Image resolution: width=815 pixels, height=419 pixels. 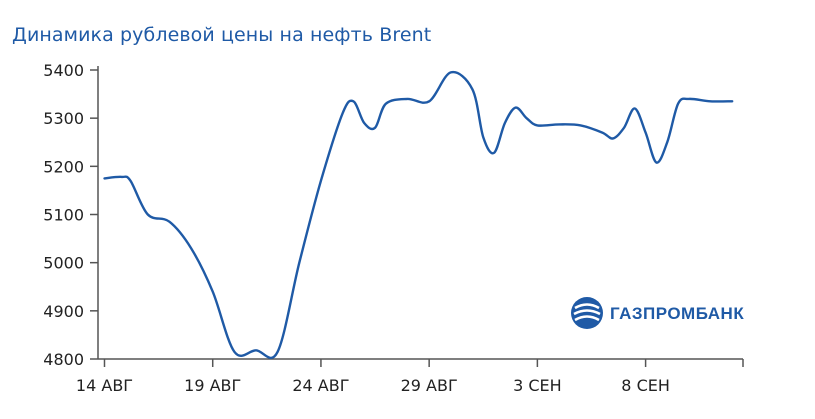 I want to click on y-tick-label: 5200, so click(x=63, y=166).